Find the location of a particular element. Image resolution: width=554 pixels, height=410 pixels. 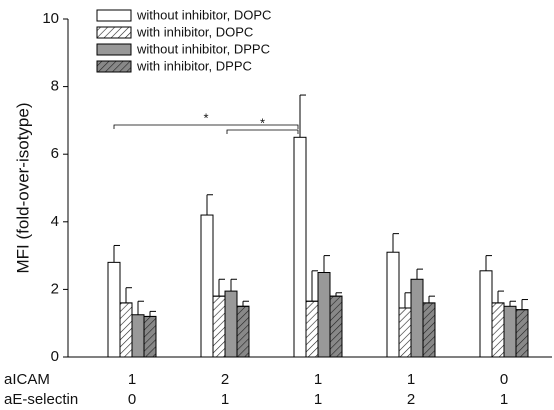

legend-label: with inhibitor, DOPC is located at coordinates (194, 31).